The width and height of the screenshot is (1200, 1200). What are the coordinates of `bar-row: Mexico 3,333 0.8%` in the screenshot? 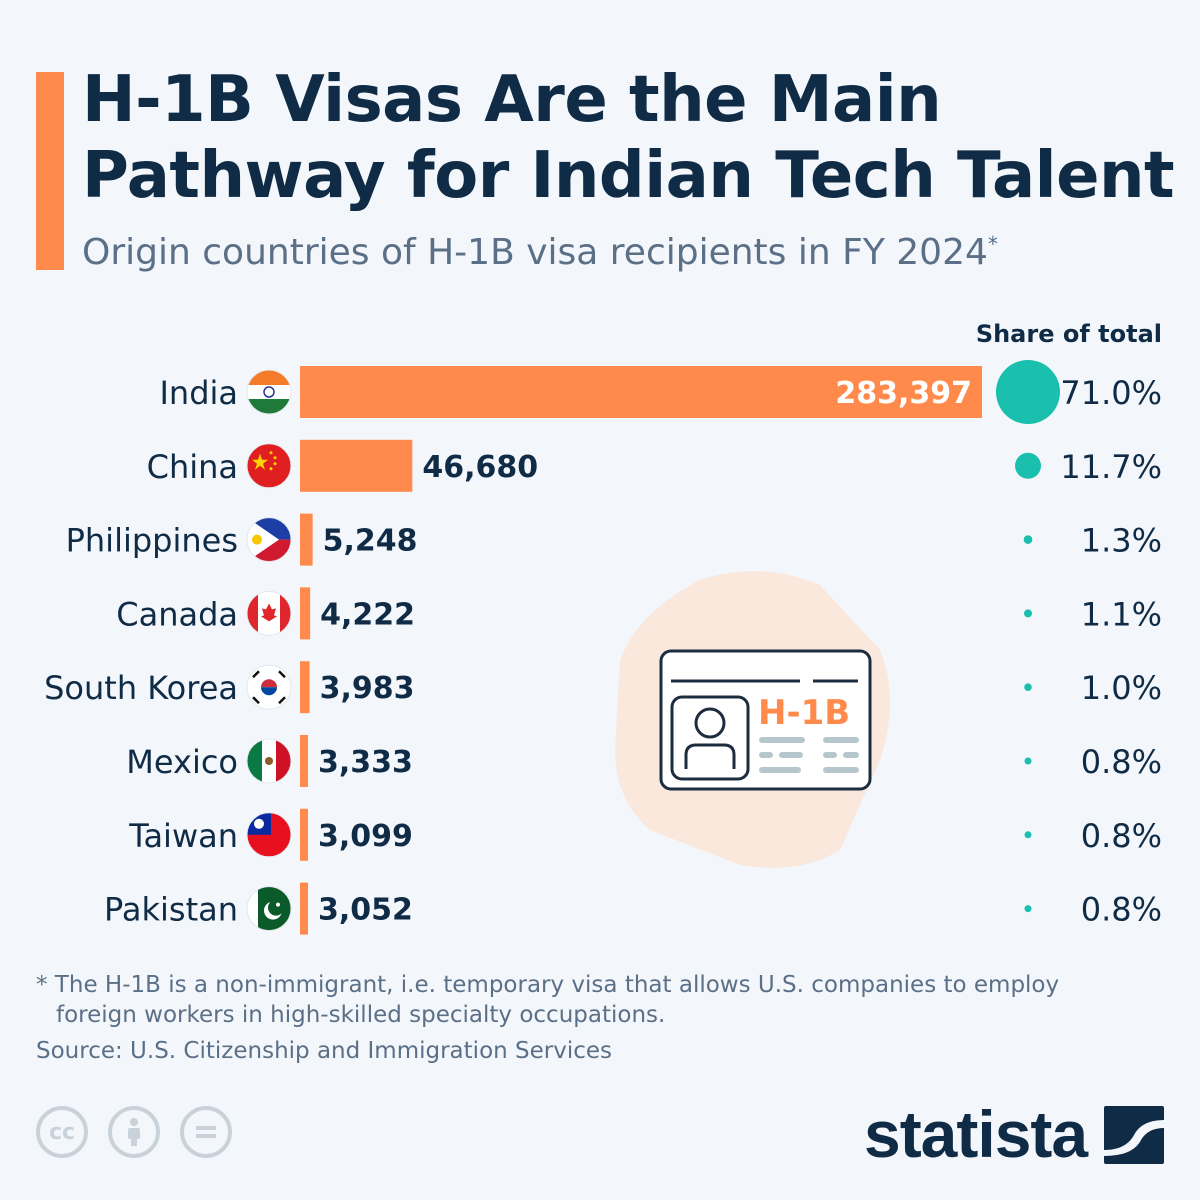 It's located at (644, 761).